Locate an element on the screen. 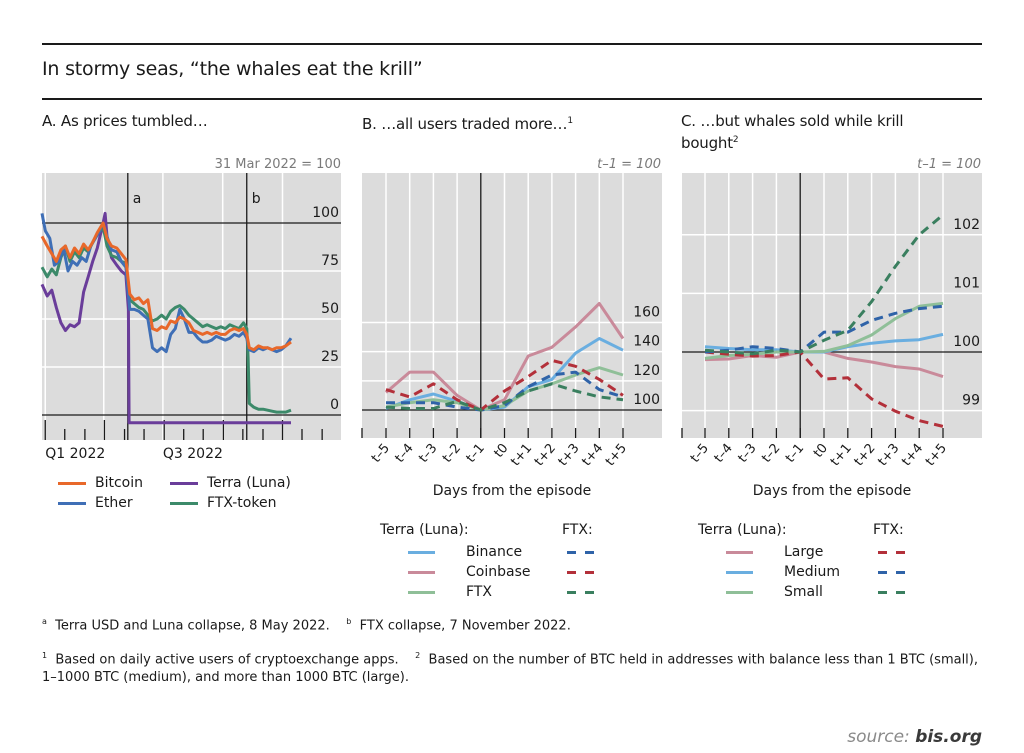 The image size is (1024, 753). panel-b-ytick-label: 120 is located at coordinates (646, 371).